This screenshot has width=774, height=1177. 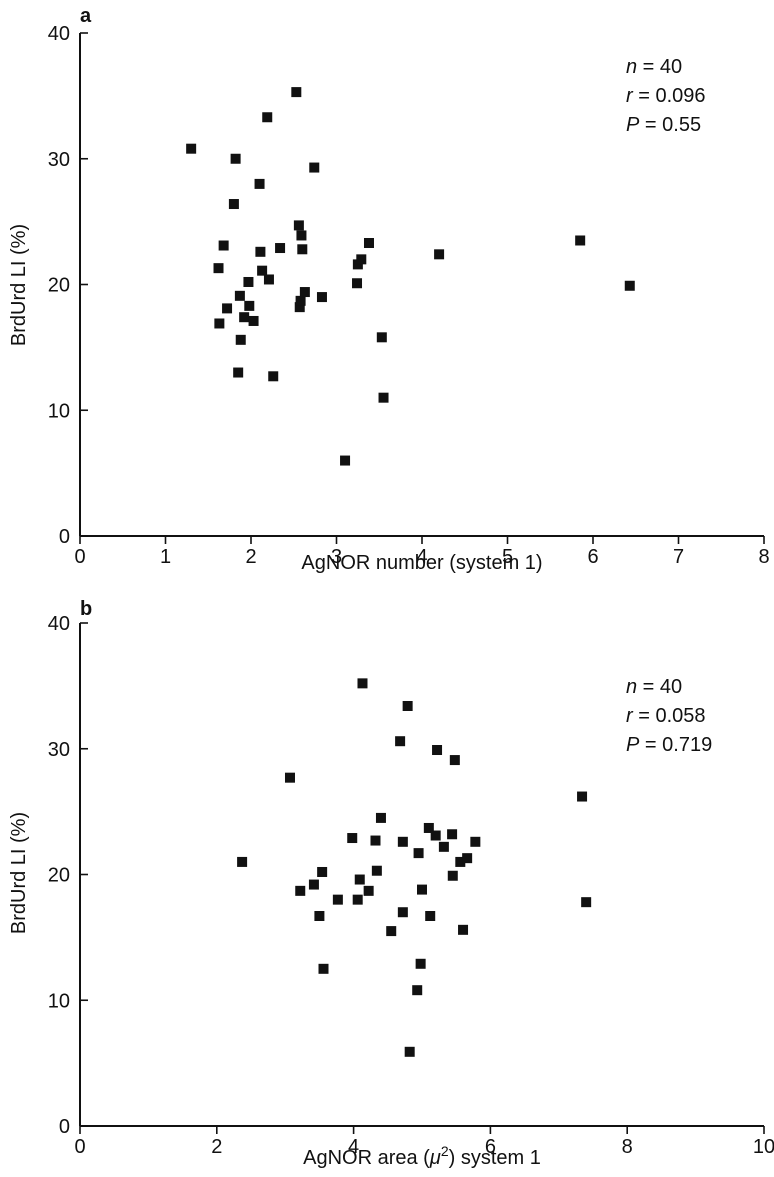 What do you see at coordinates (414, 867) in the screenshot?
I see `panel-b-points` at bounding box center [414, 867].